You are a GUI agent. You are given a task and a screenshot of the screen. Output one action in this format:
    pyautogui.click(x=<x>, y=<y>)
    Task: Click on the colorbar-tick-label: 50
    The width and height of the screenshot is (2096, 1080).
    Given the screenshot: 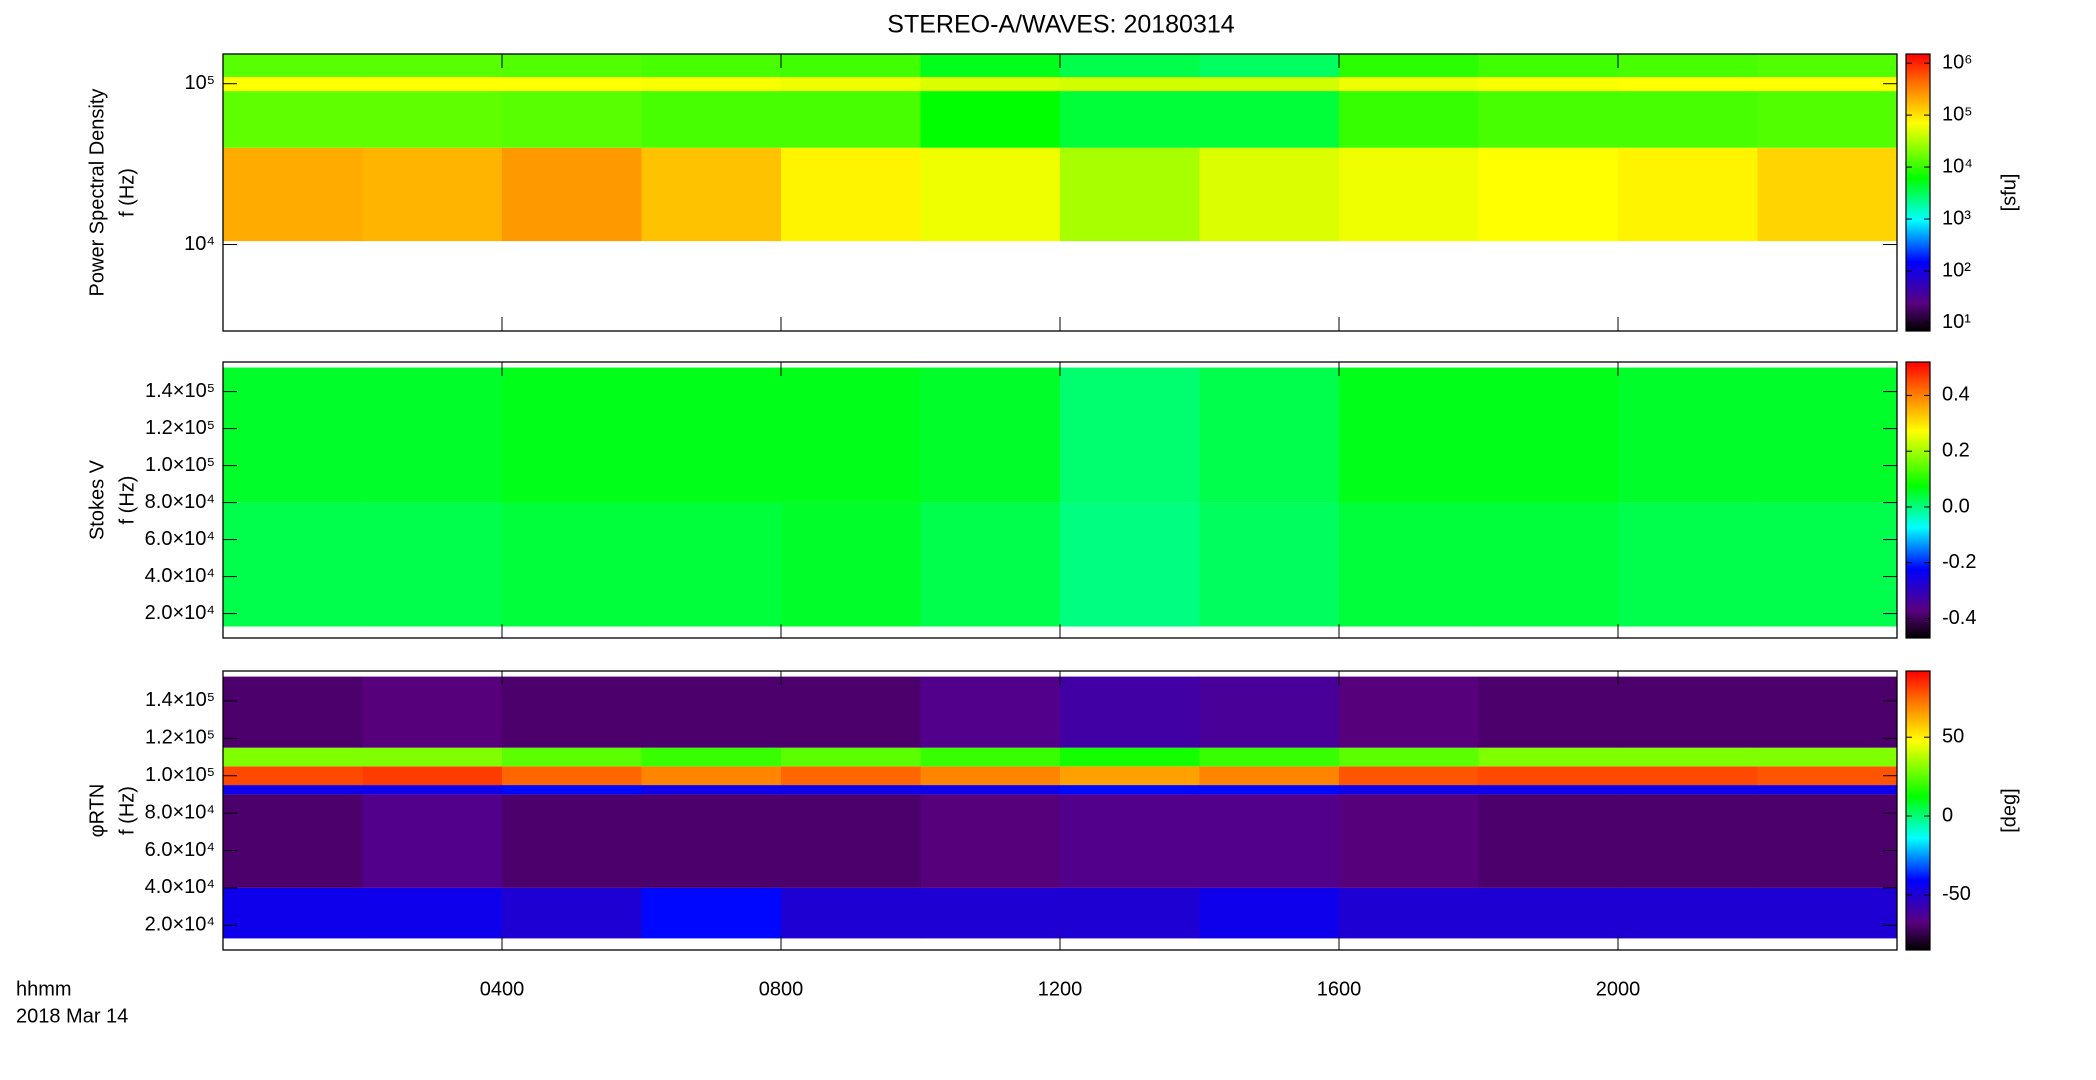 What is the action you would take?
    pyautogui.click(x=1953, y=736)
    